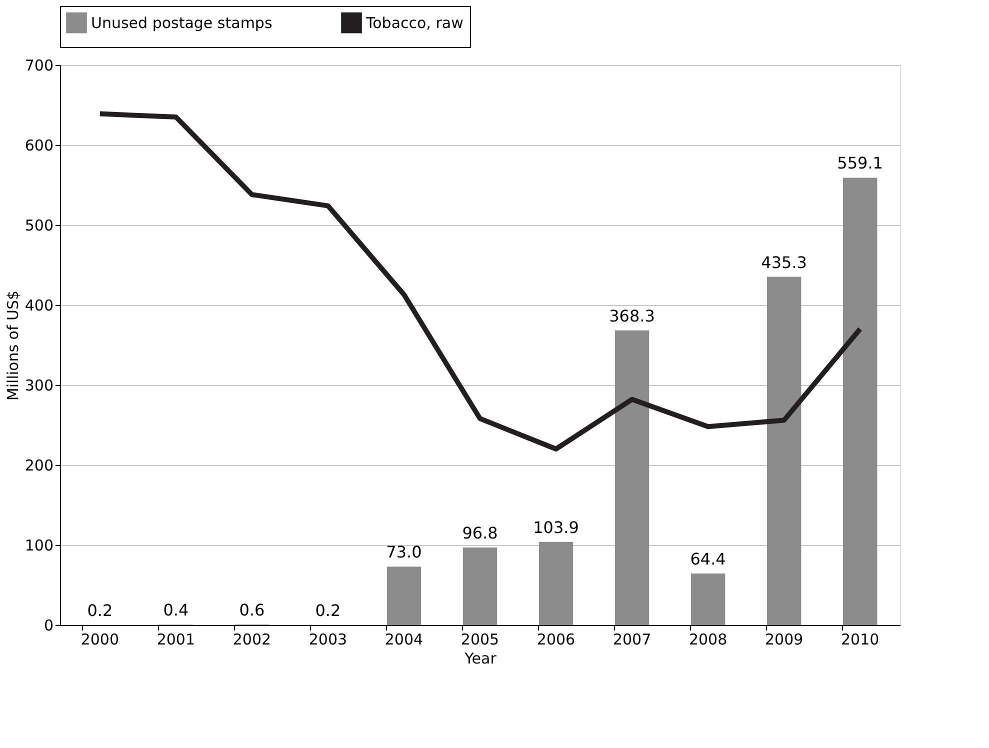 The image size is (989, 748). Describe the element at coordinates (708, 639) in the screenshot. I see `x-tick-label: 2008` at that location.